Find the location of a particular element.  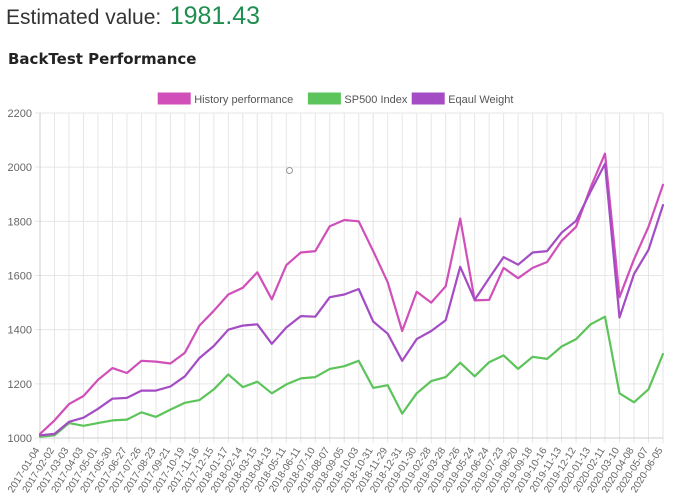

y-tick-label: 1800 is located at coordinates (20, 222).